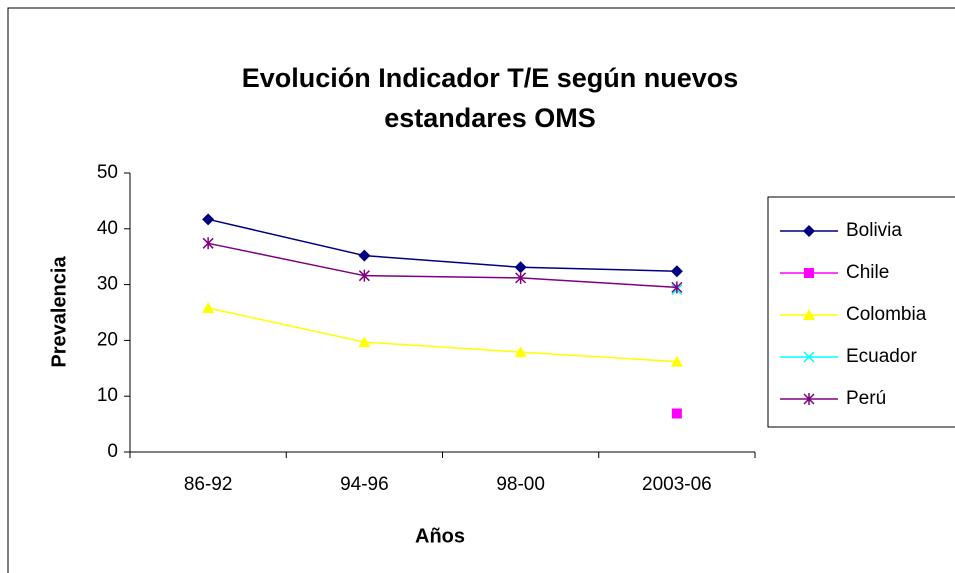 The width and height of the screenshot is (955, 573). I want to click on legend-label: Ecuador, so click(881, 356).